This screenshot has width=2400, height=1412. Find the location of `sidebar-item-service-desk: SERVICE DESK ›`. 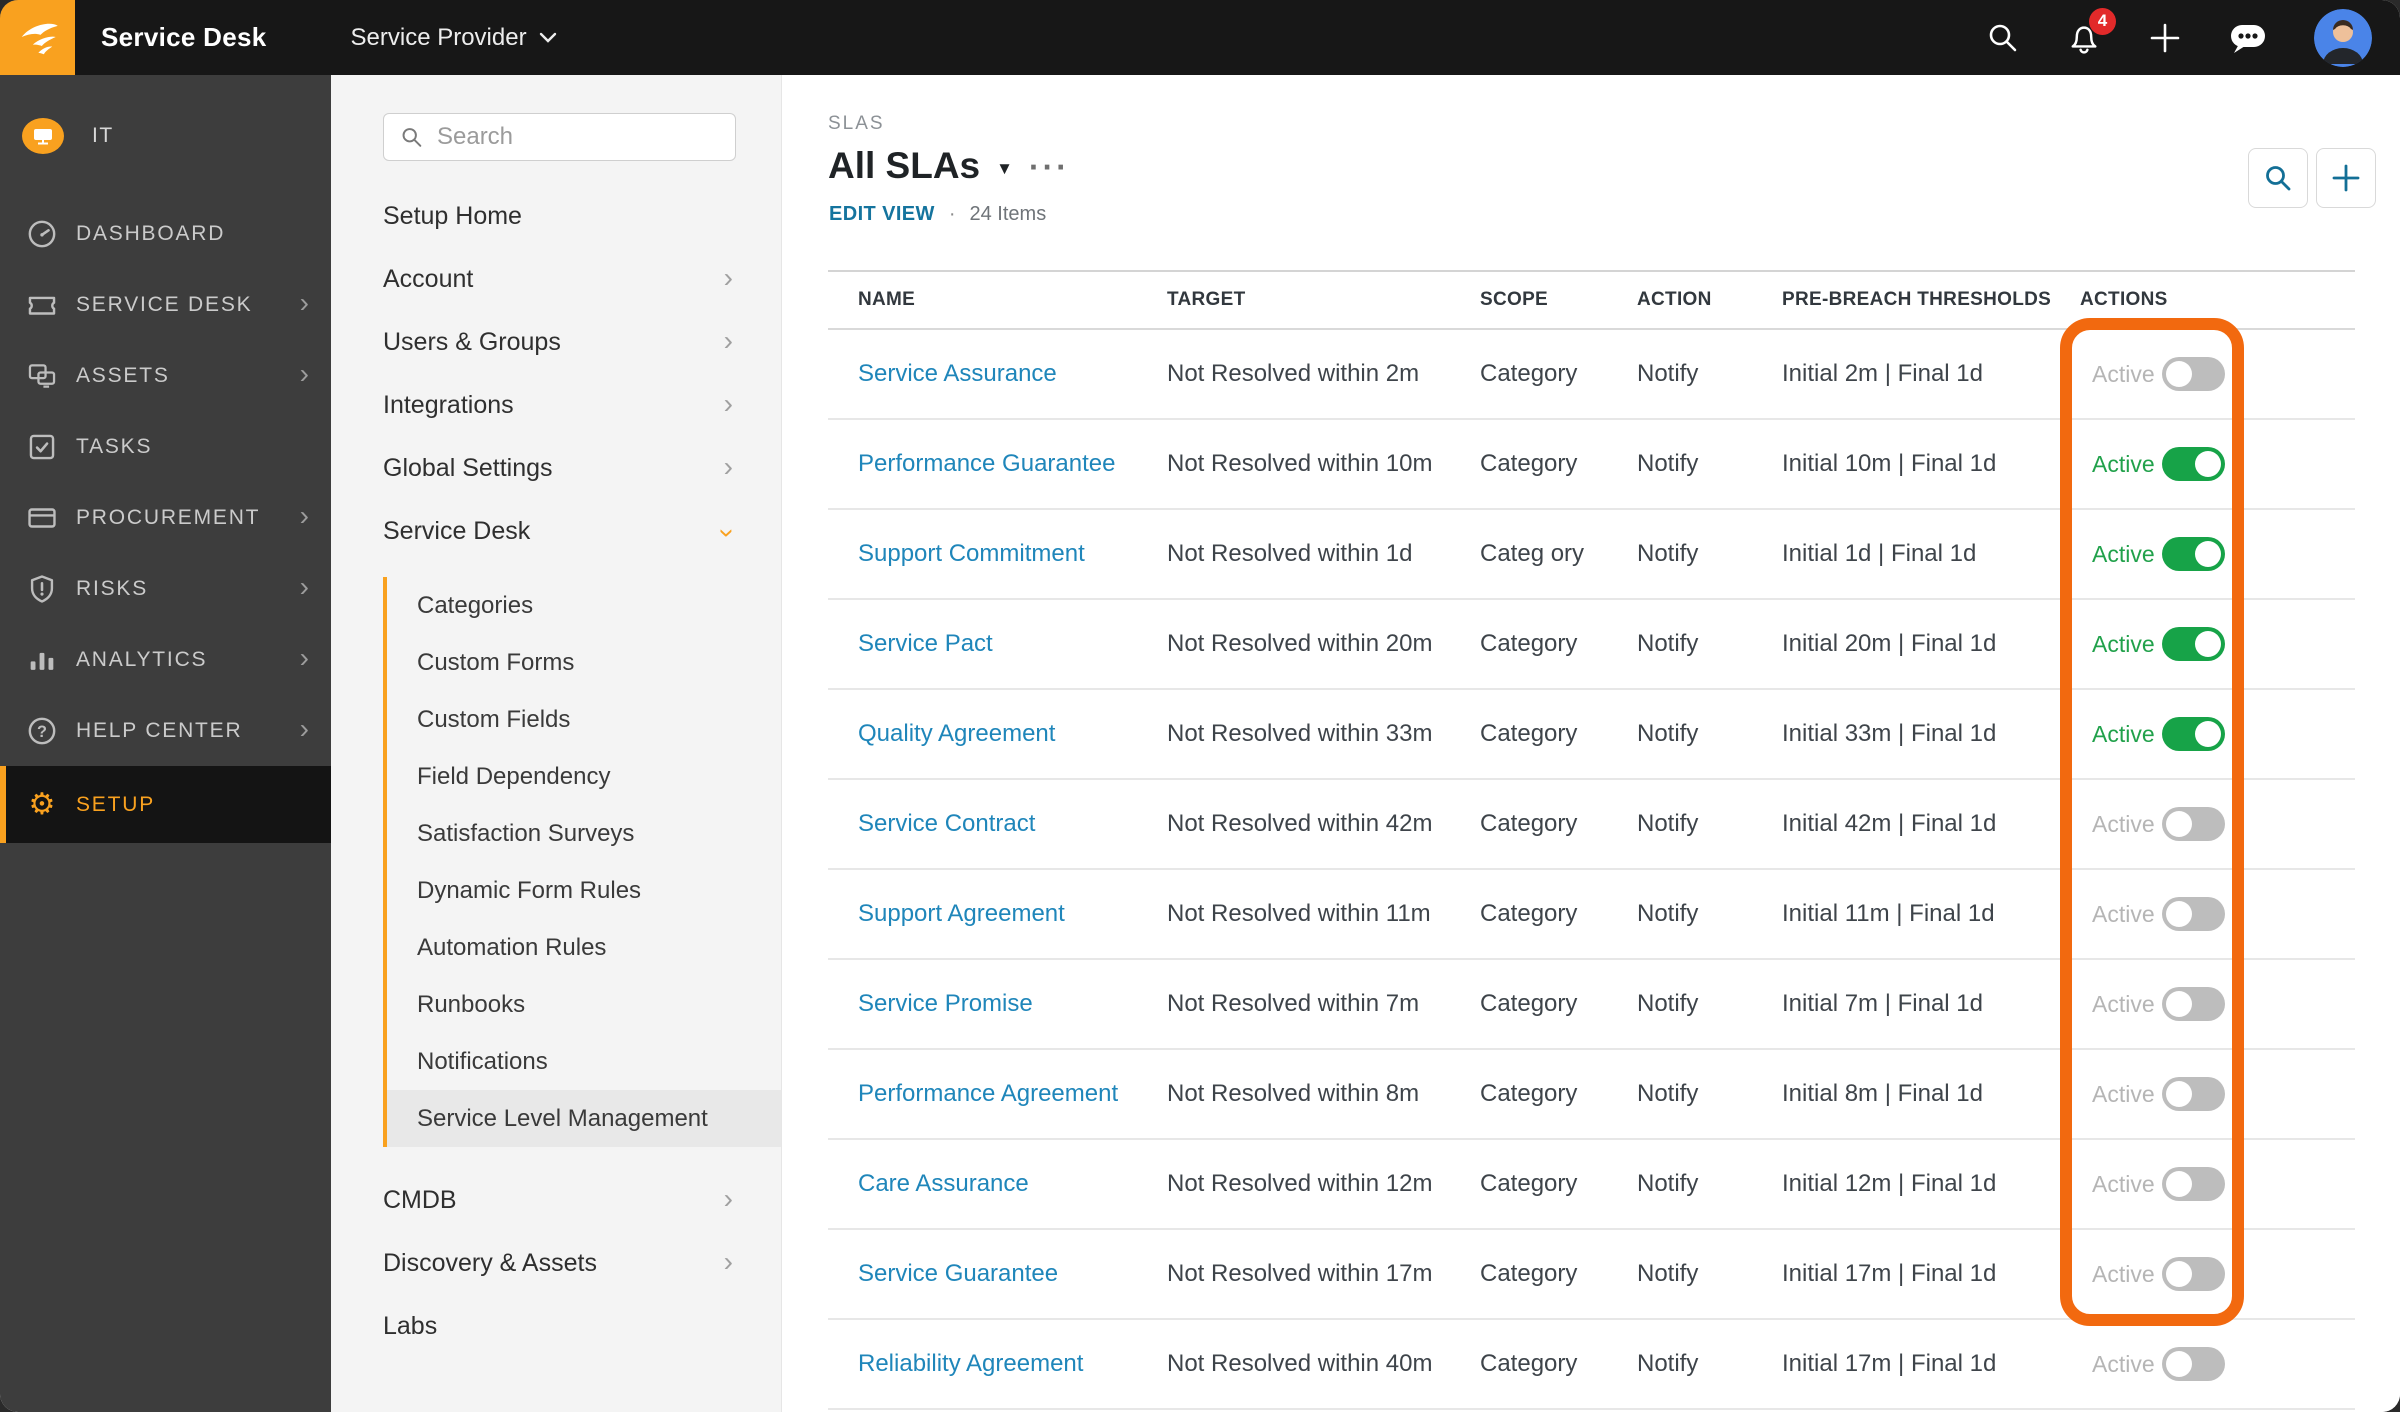

sidebar-item-service-desk: SERVICE DESK › is located at coordinates (165, 304).